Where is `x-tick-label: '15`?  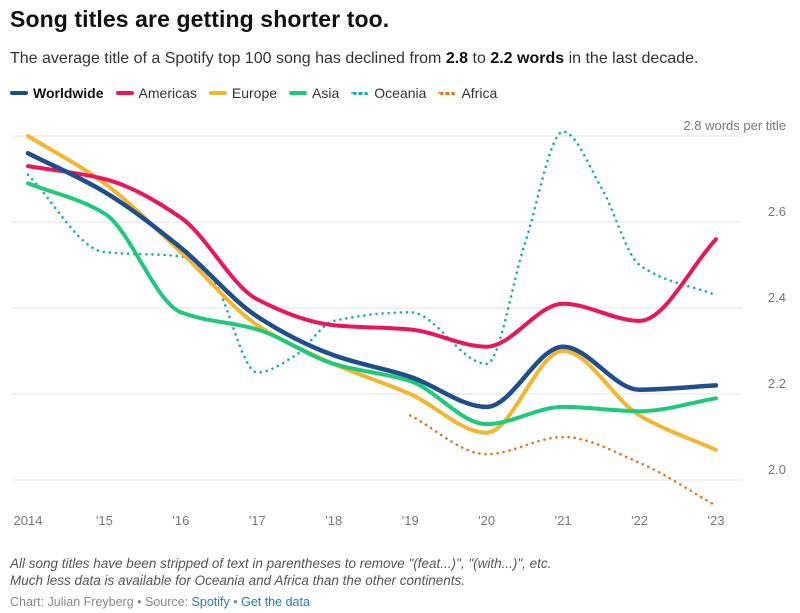
x-tick-label: '15 is located at coordinates (104, 520).